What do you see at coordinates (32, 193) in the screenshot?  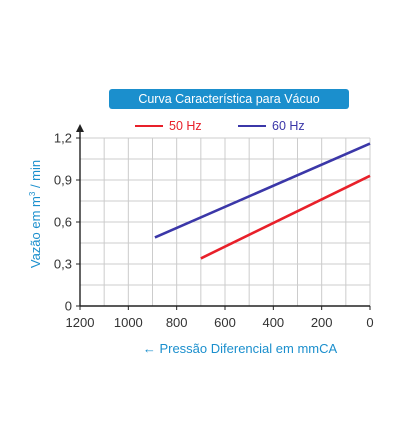 I see `y-axis-label-superscript: 3` at bounding box center [32, 193].